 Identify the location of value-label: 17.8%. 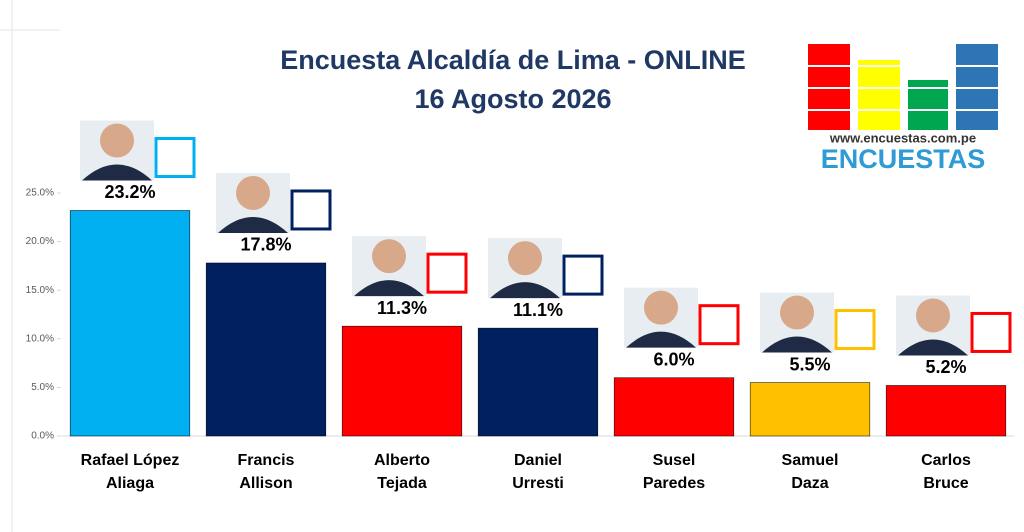
(265, 245).